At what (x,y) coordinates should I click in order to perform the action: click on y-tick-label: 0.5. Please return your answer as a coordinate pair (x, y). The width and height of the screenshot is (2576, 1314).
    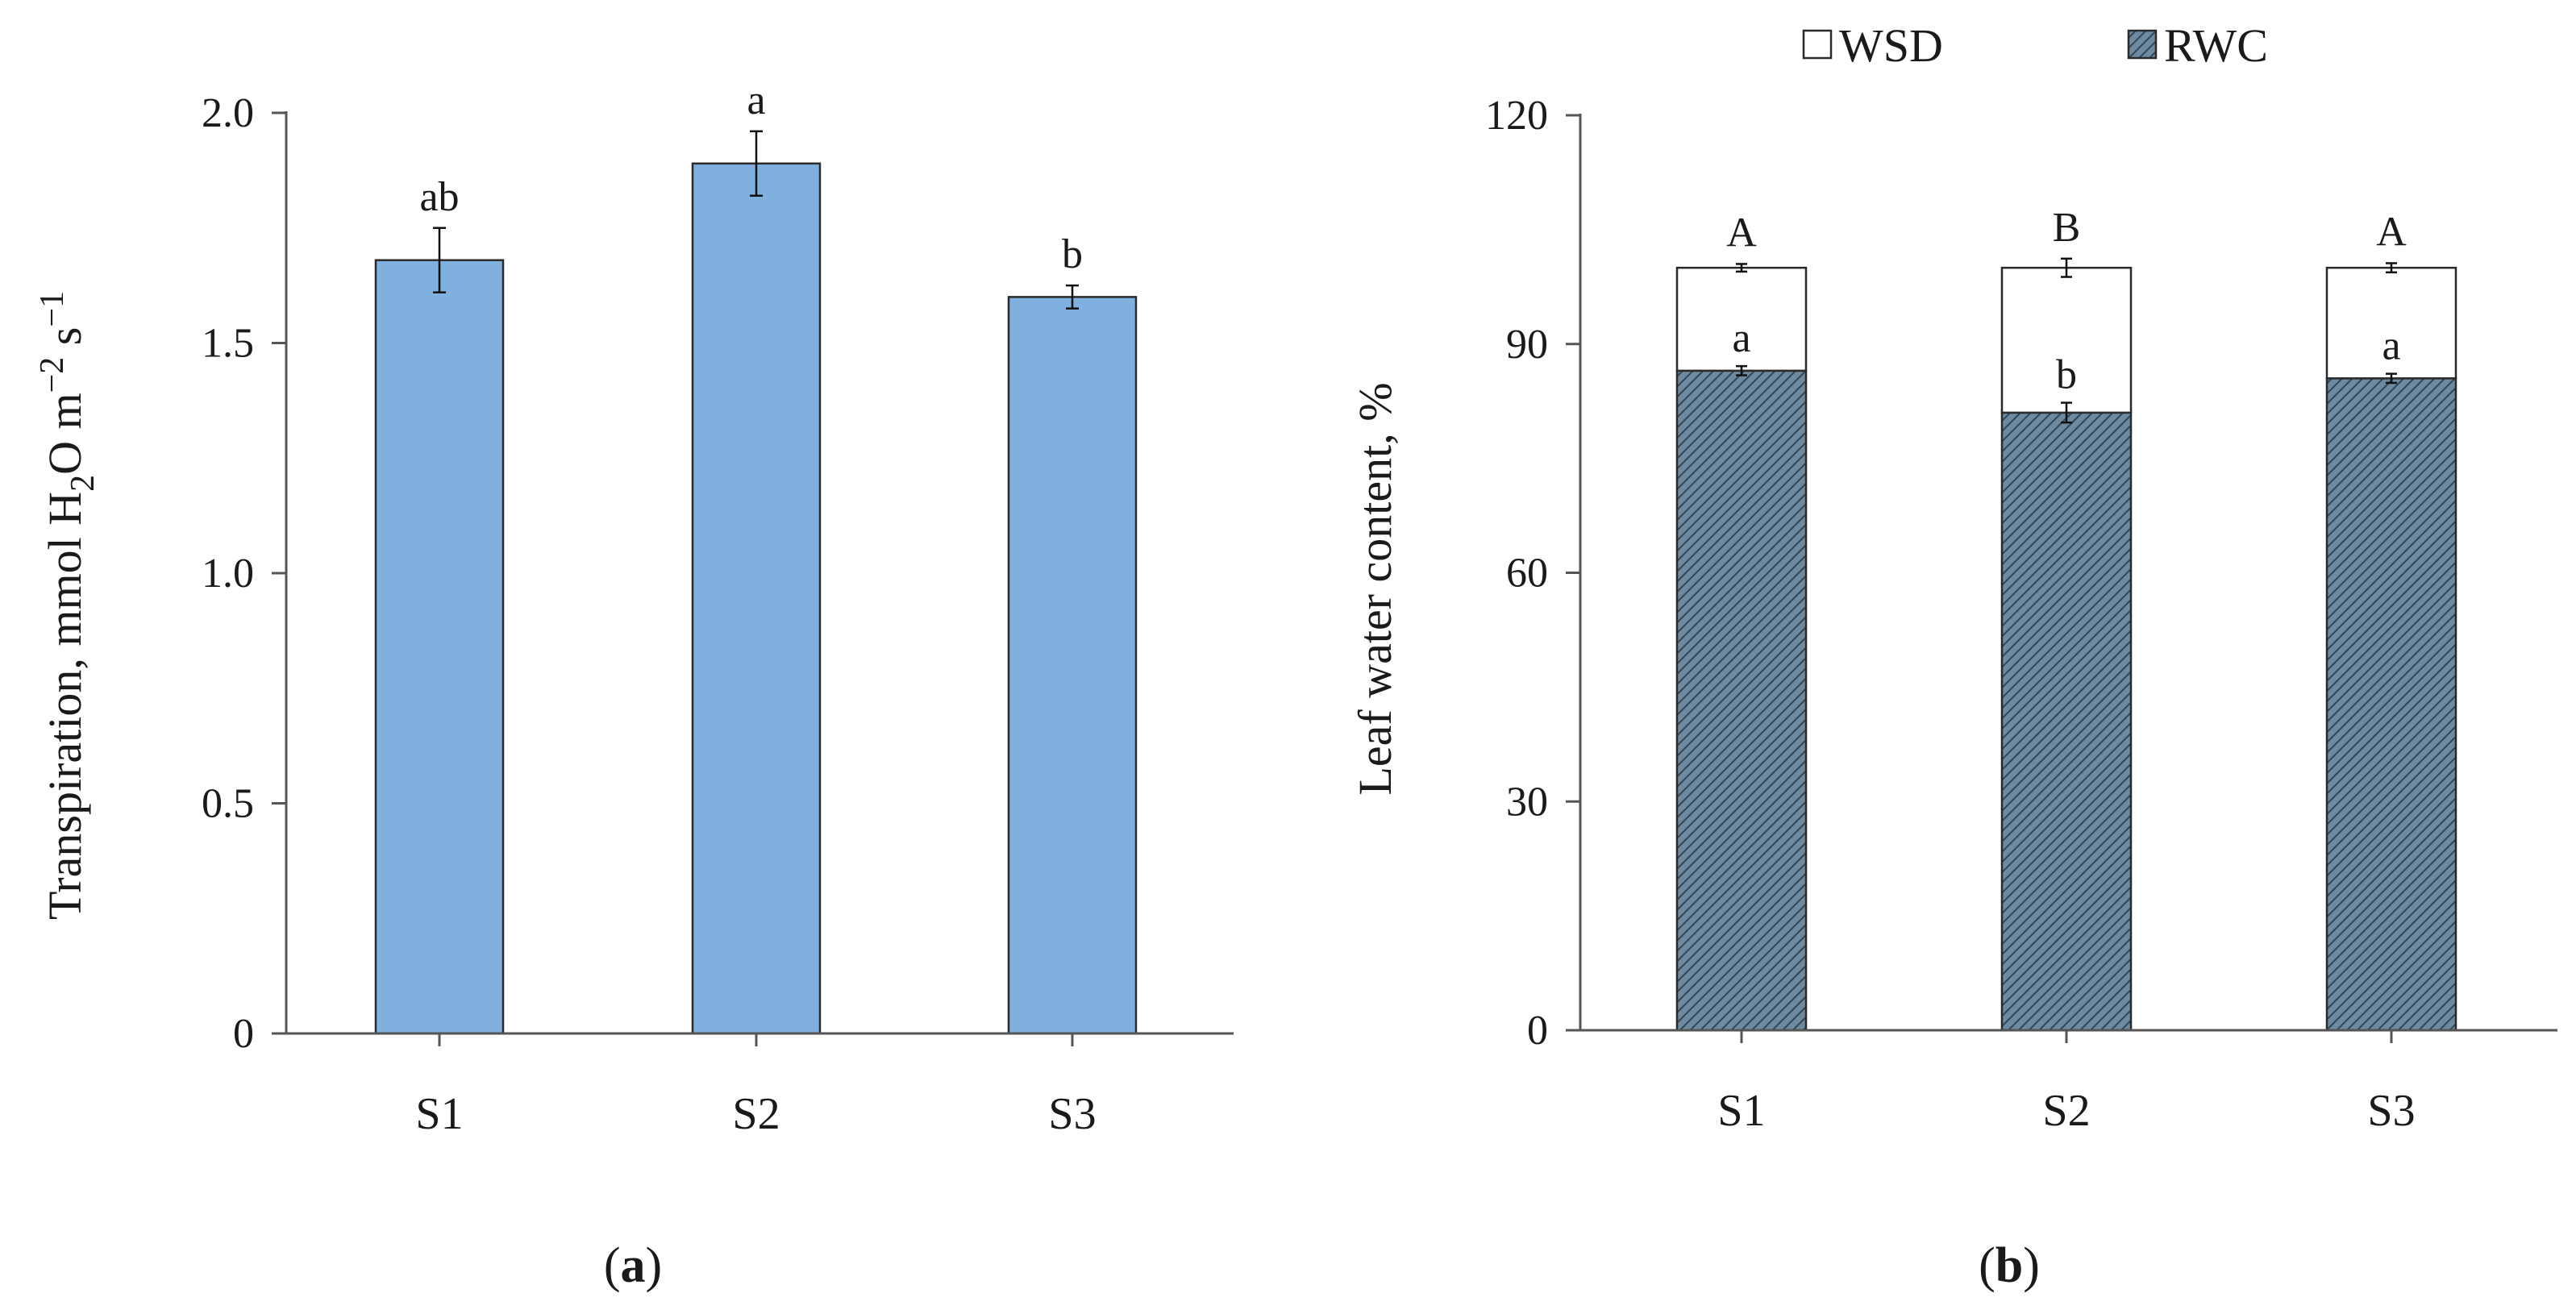
    Looking at the image, I should click on (228, 804).